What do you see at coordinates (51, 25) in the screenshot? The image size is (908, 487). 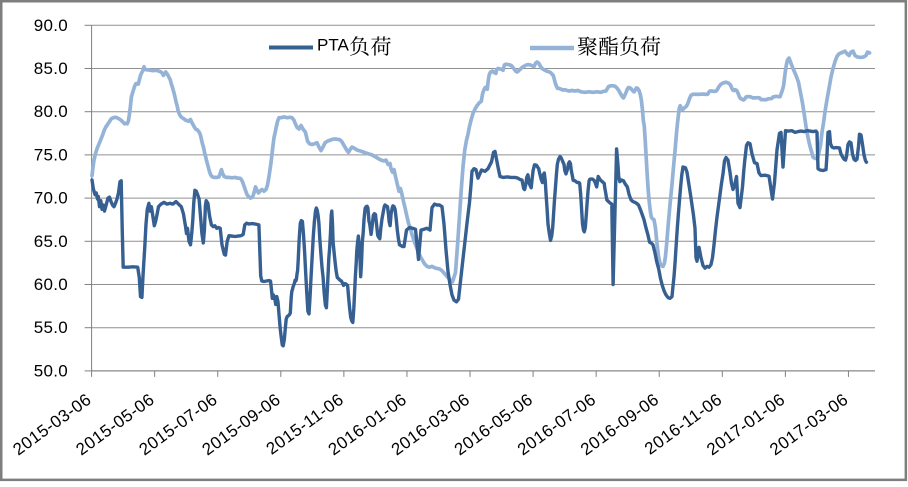 I see `svg-text: 90.0` at bounding box center [51, 25].